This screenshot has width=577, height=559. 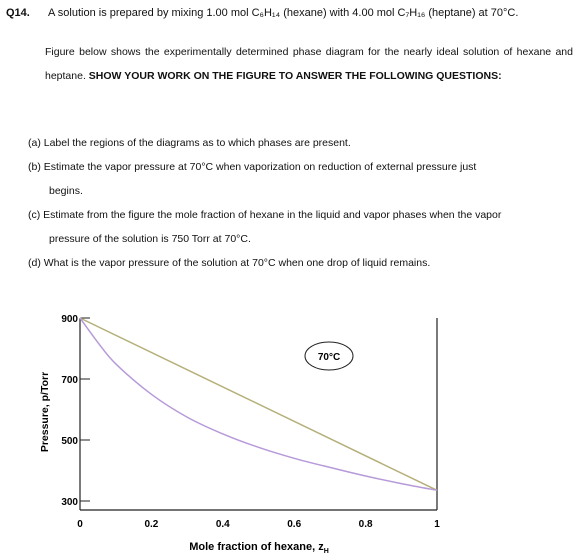 I want to click on x-axis-label: Mole fraction of hexane, zH, so click(x=259, y=548).